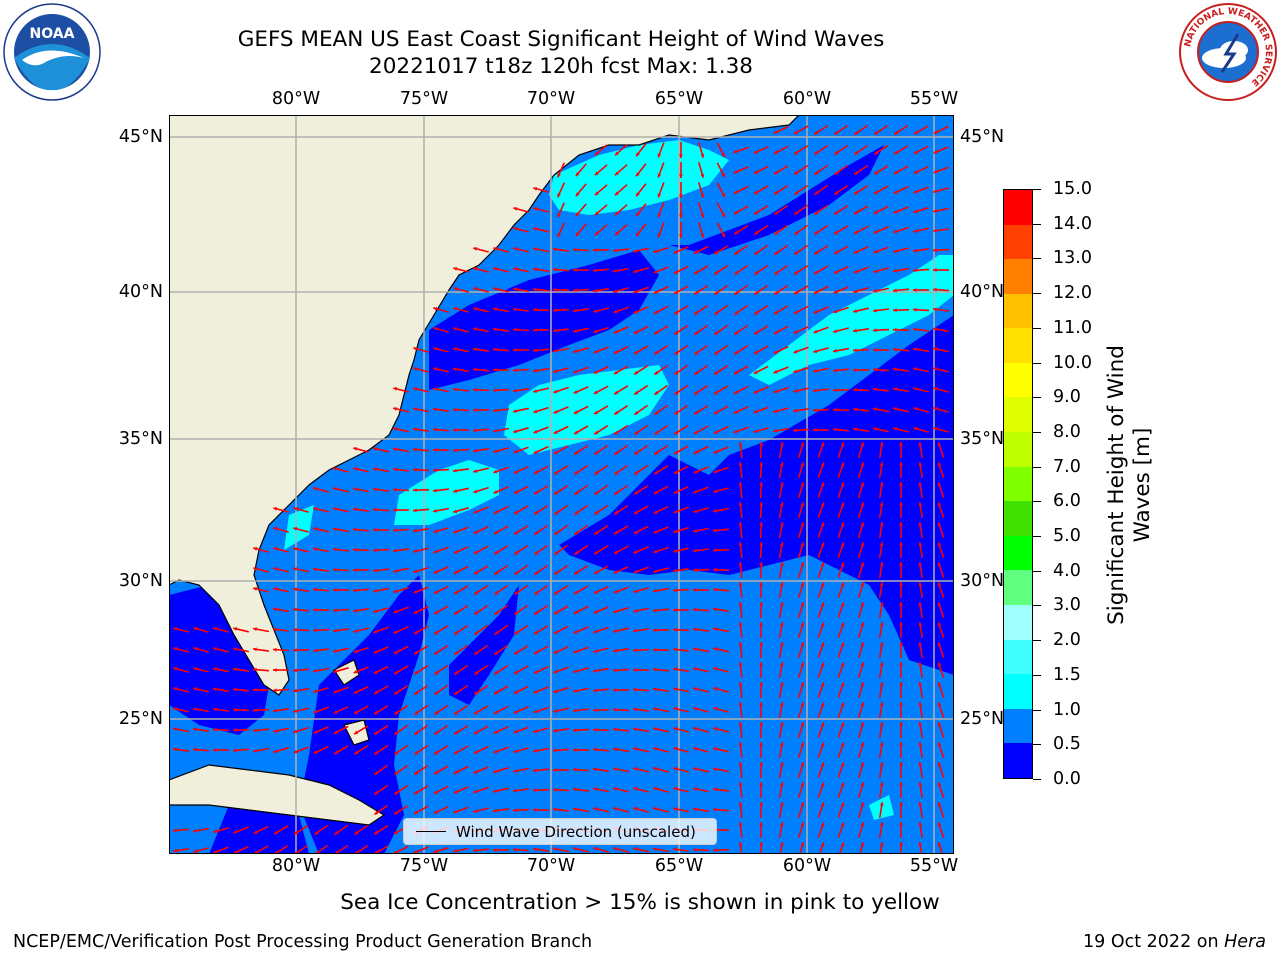 Image resolution: width=1280 pixels, height=960 pixels. Describe the element at coordinates (52, 52) in the screenshot. I see `noaa-logo: NOAA` at that location.